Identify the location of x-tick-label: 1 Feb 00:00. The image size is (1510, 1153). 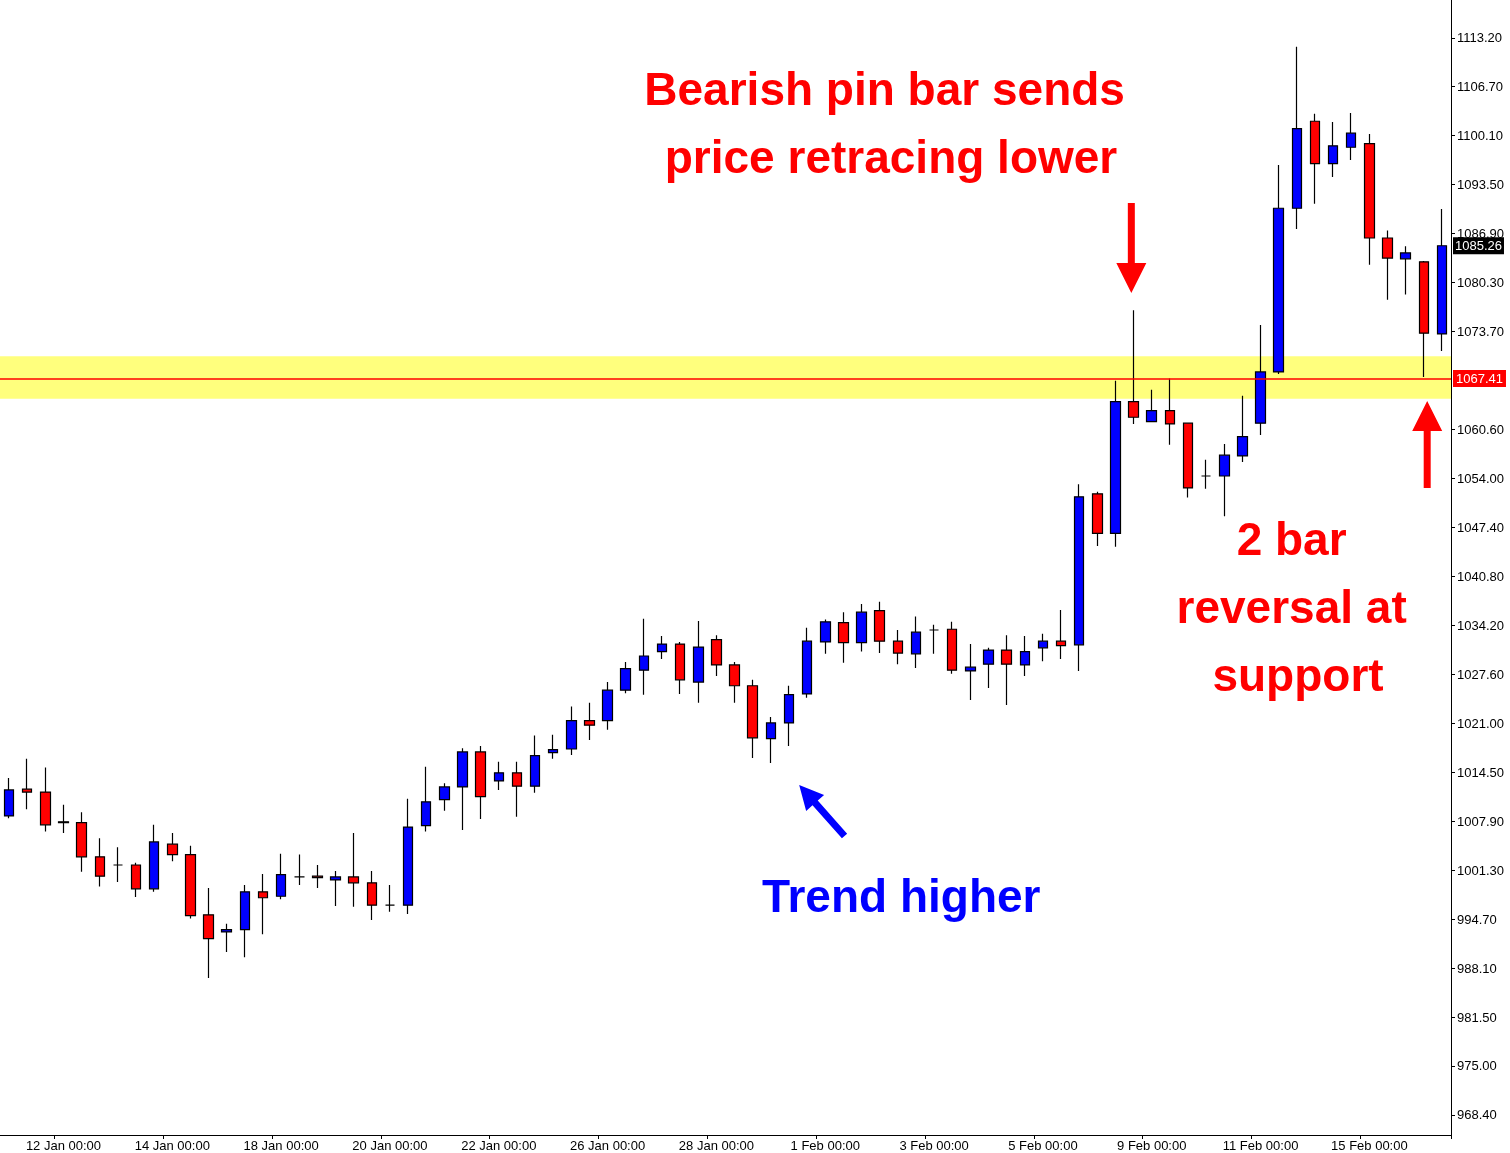
(825, 1145).